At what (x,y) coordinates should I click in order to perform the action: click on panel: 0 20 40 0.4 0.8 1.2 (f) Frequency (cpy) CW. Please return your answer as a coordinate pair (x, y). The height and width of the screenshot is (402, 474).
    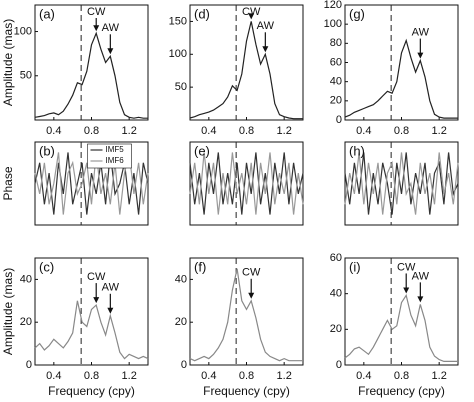
    Looking at the image, I should click on (239, 327).